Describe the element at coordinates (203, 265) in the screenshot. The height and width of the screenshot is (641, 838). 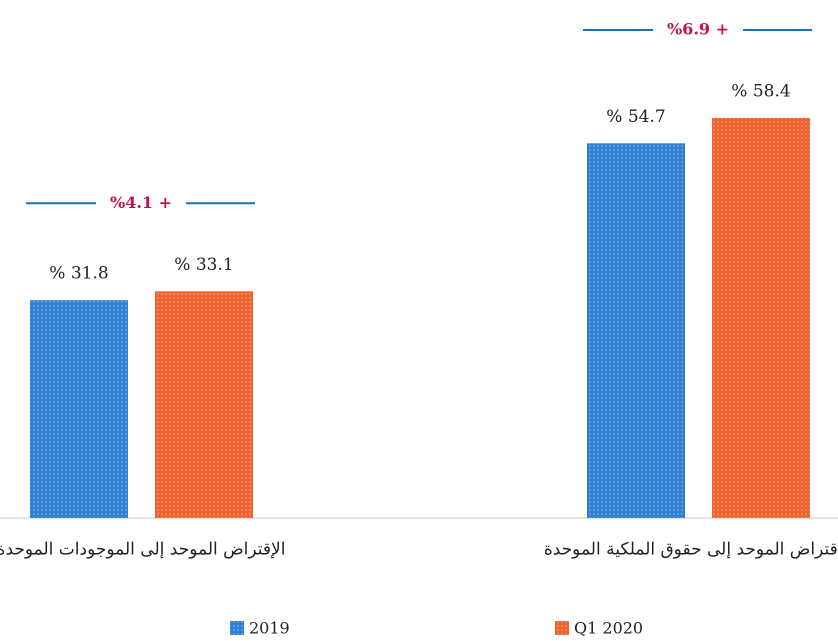
I see `value-label: % 33.1` at that location.